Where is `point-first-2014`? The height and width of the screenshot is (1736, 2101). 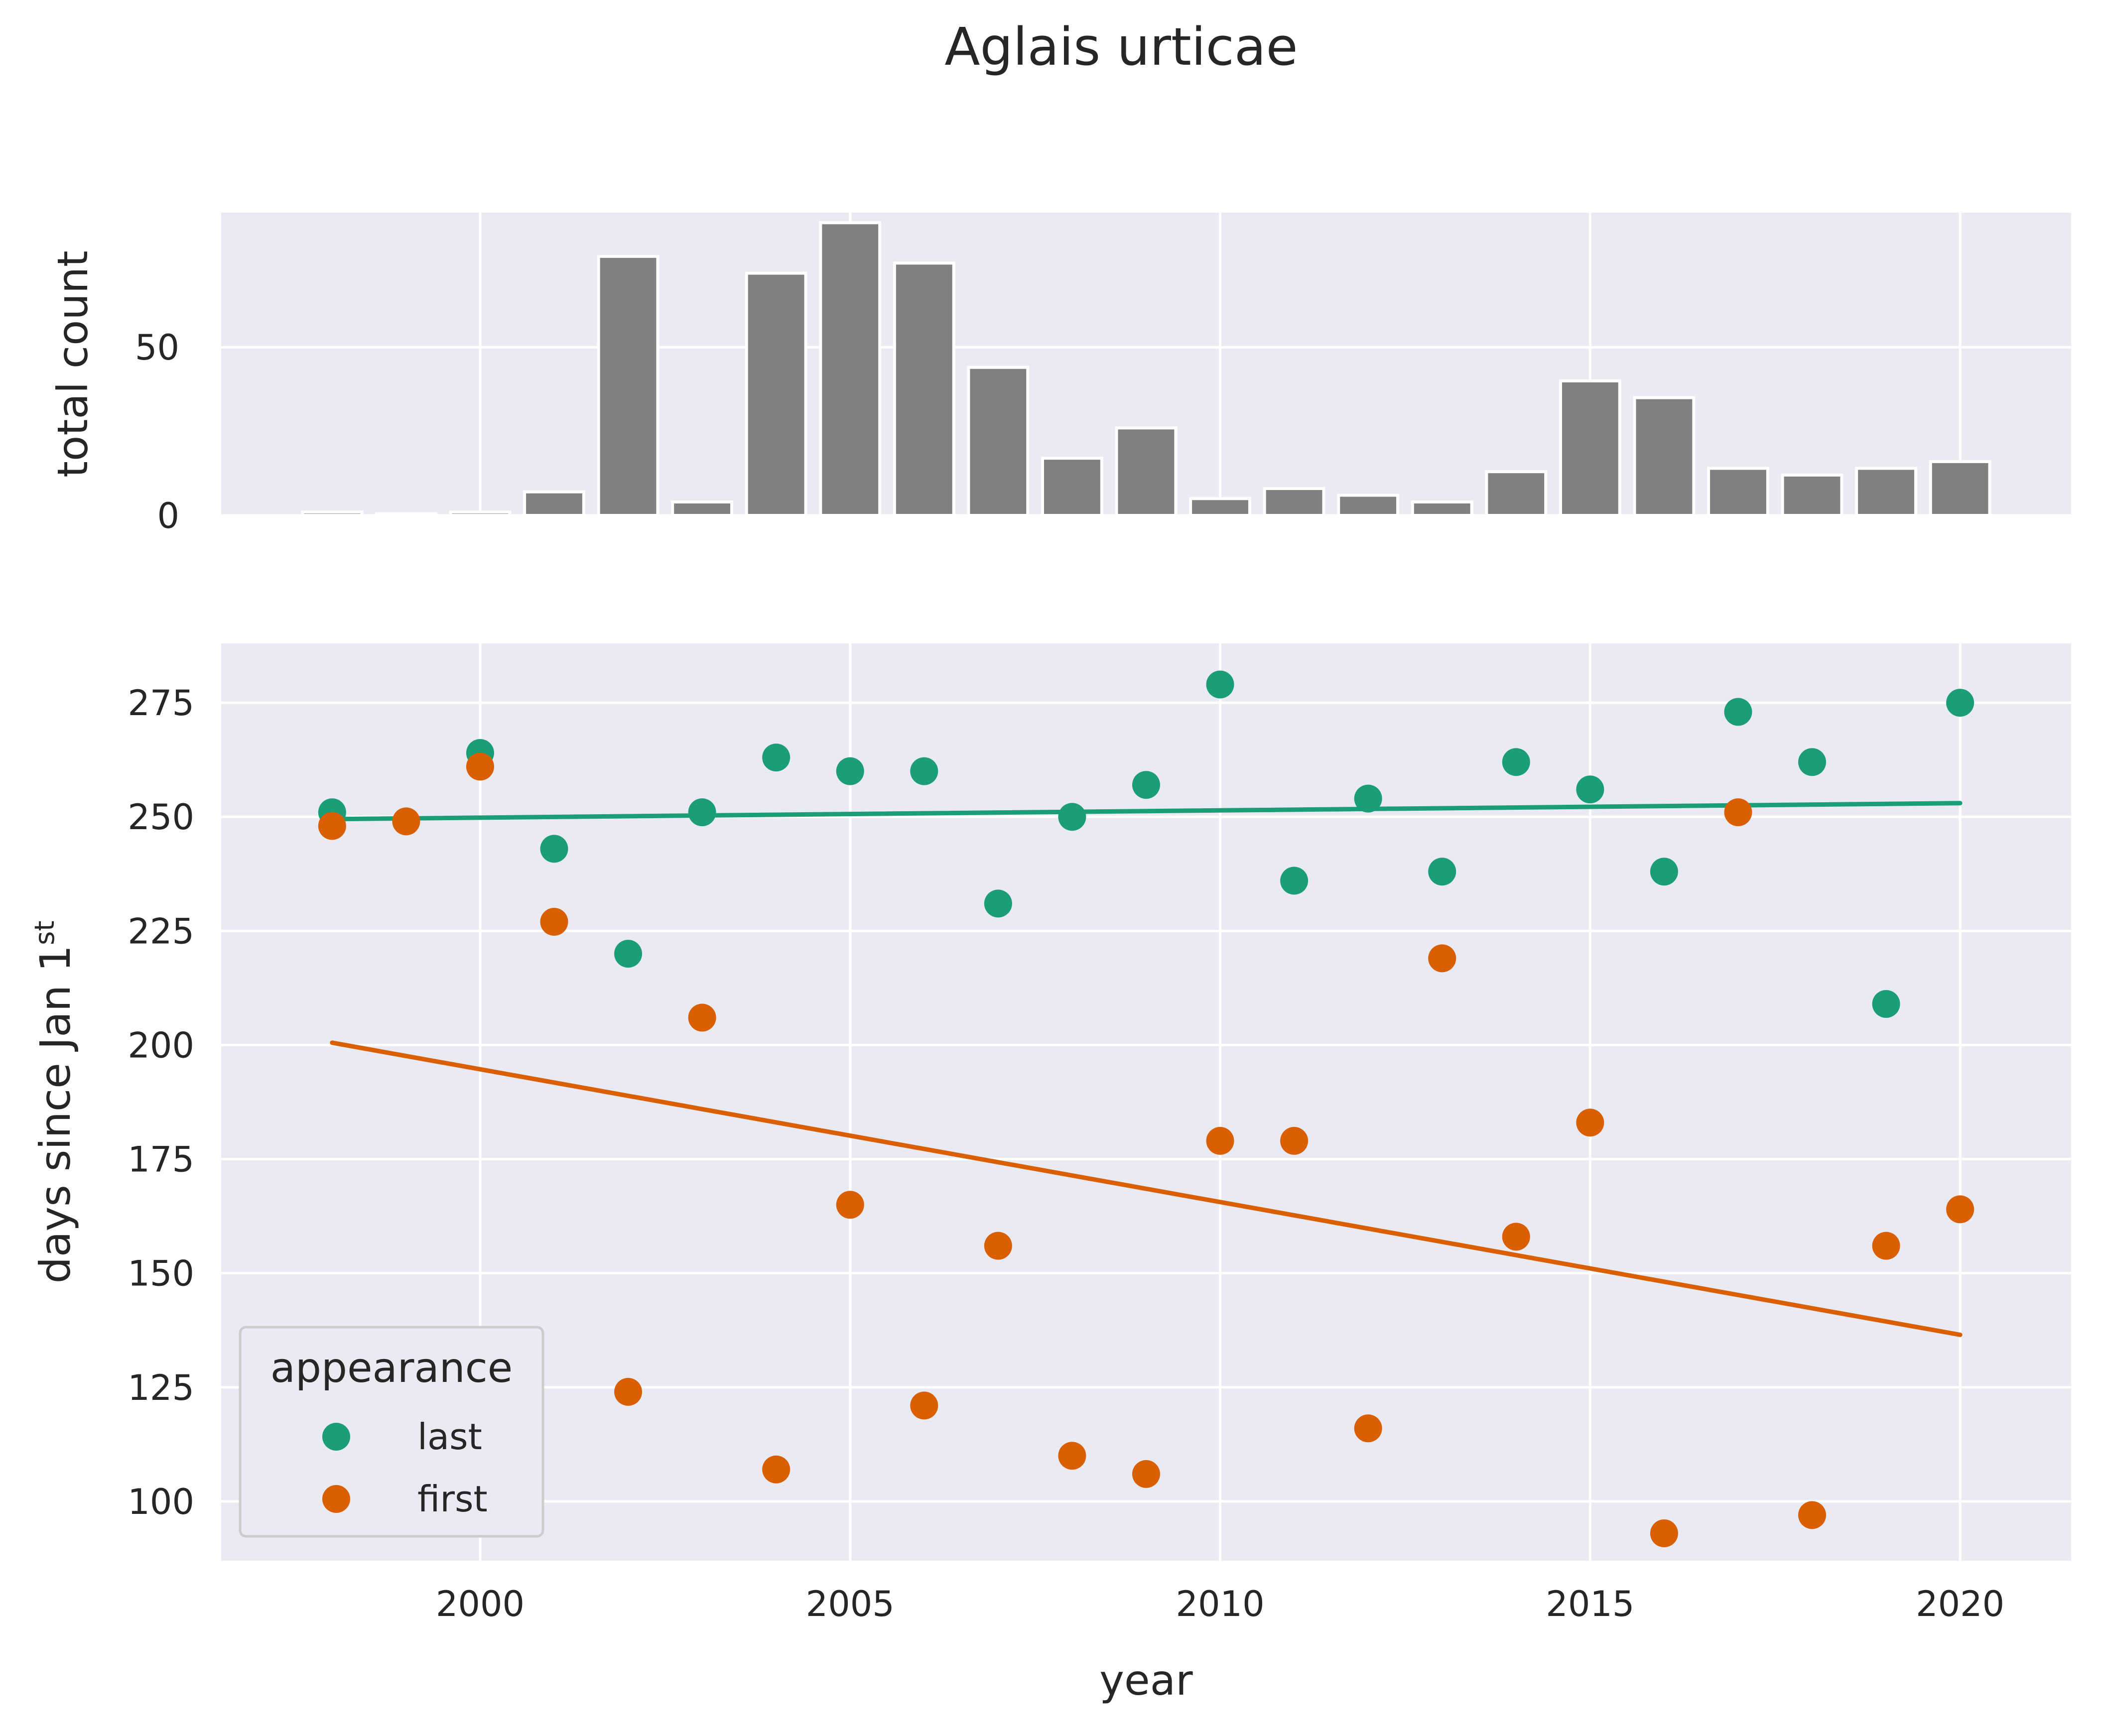
point-first-2014 is located at coordinates (1516, 1237).